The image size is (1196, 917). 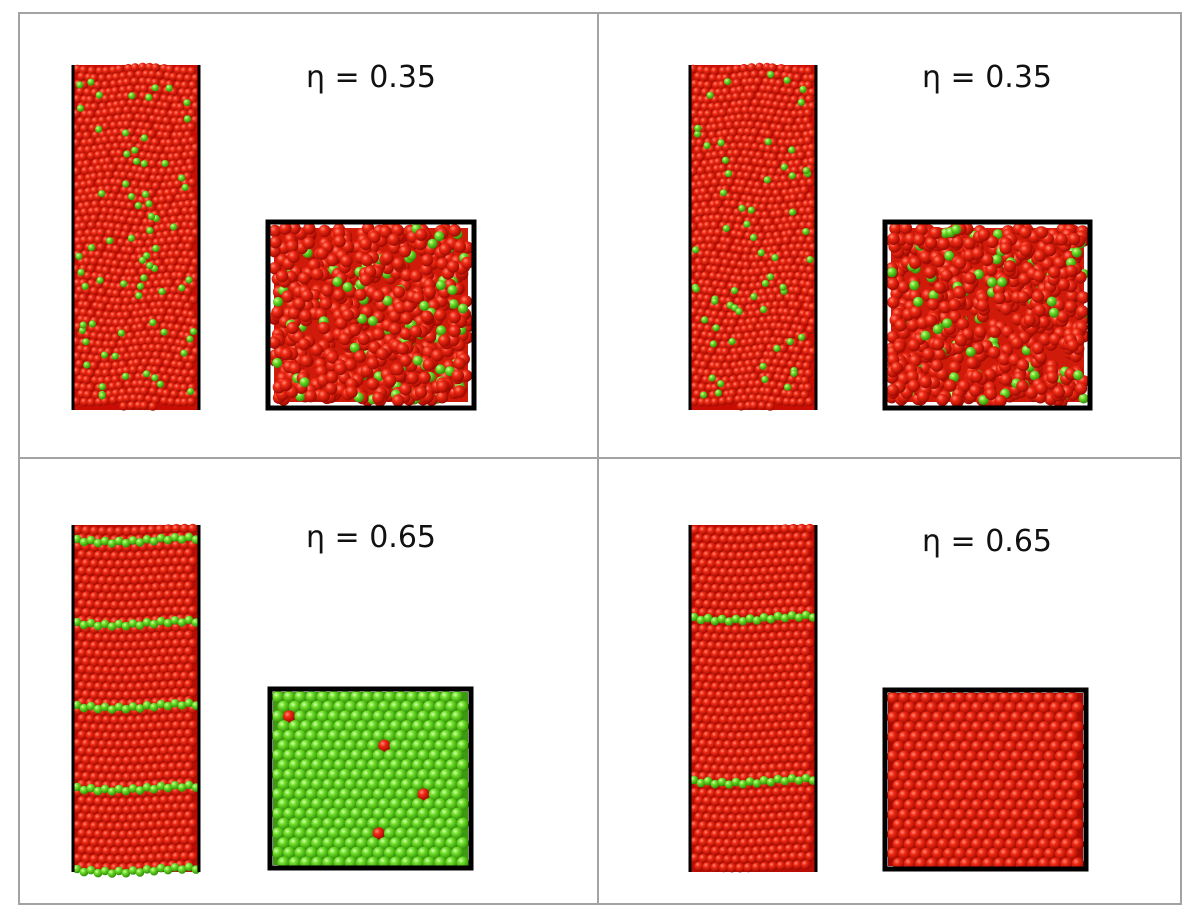 I want to click on panel-top-left, so click(x=274, y=236).